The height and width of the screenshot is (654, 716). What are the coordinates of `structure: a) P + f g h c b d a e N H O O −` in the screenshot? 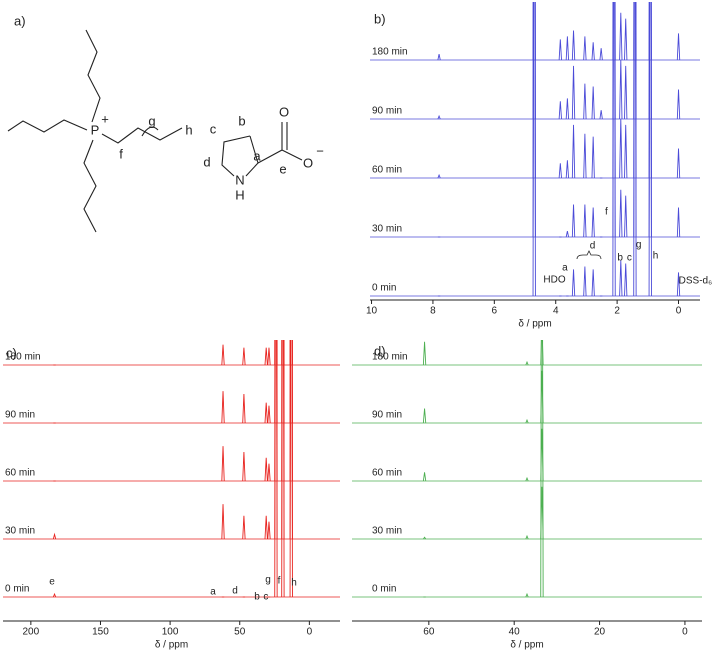 It's located at (165, 123).